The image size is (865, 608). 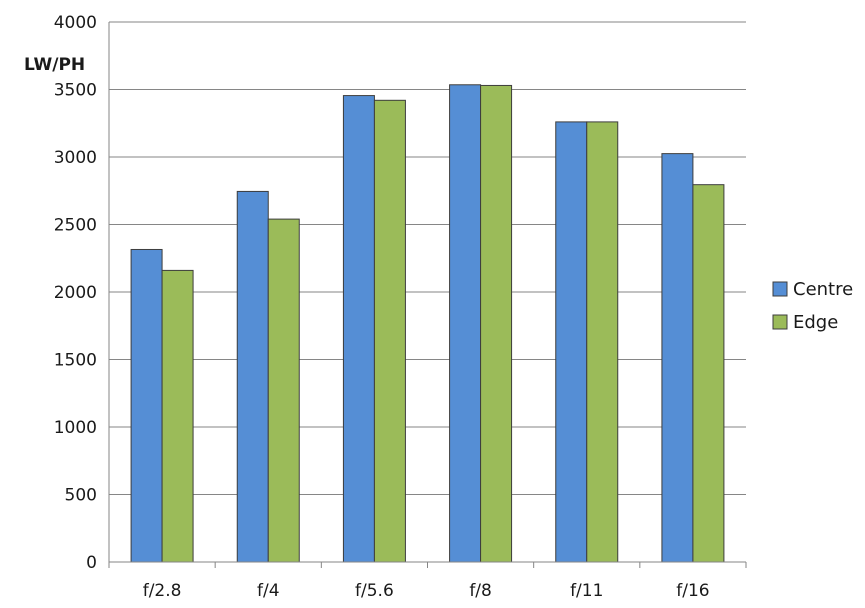 I want to click on legend-swatch-centre, so click(x=780, y=289).